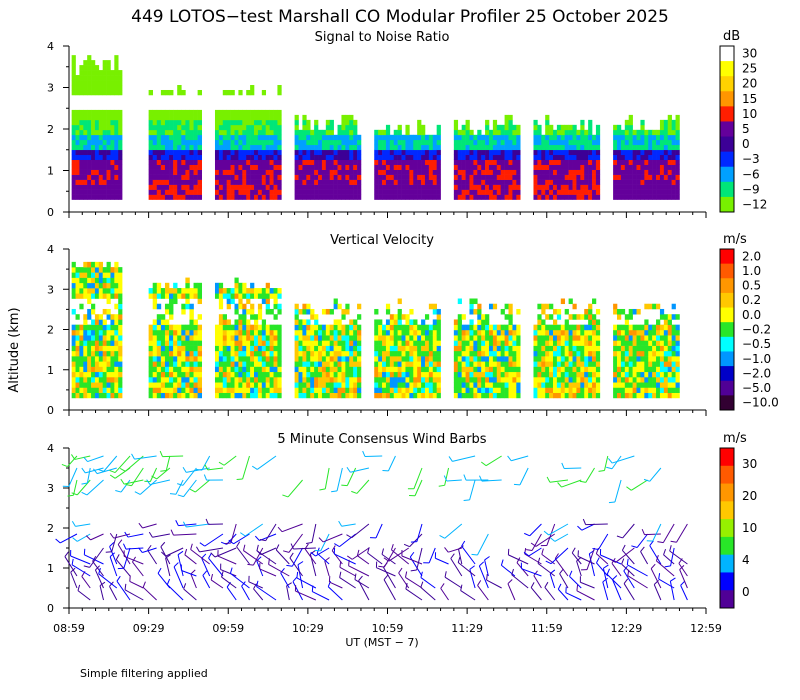 The width and height of the screenshot is (800, 700). What do you see at coordinates (69, 628) in the screenshot?
I see `x-tick-label: 08:59` at bounding box center [69, 628].